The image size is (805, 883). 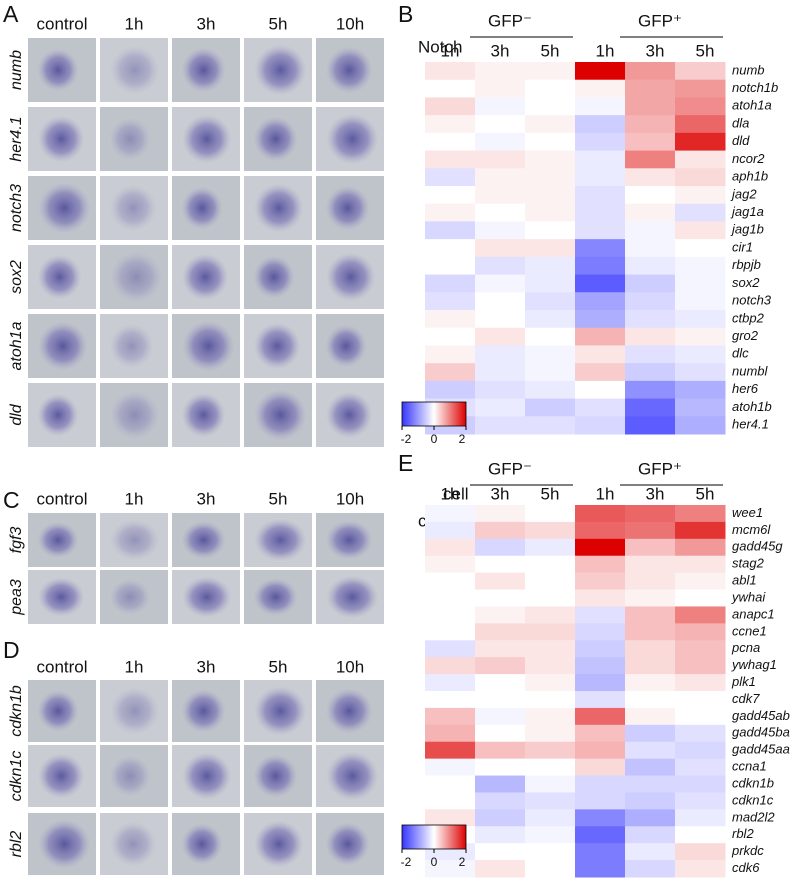 What do you see at coordinates (749, 630) in the screenshot?
I see `gene-label: ccne1` at bounding box center [749, 630].